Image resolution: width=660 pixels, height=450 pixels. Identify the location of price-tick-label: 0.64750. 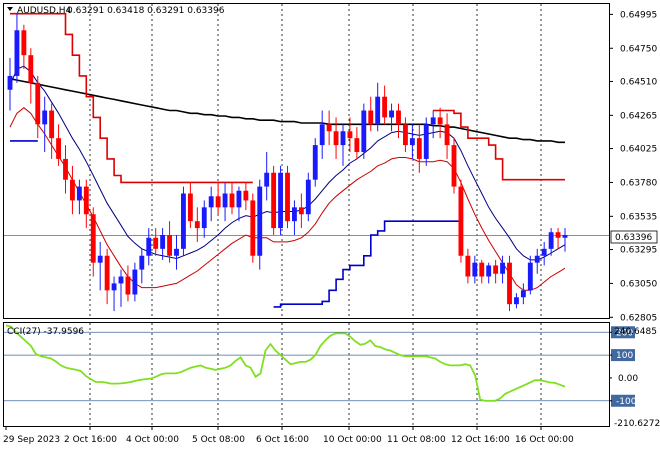
(638, 49).